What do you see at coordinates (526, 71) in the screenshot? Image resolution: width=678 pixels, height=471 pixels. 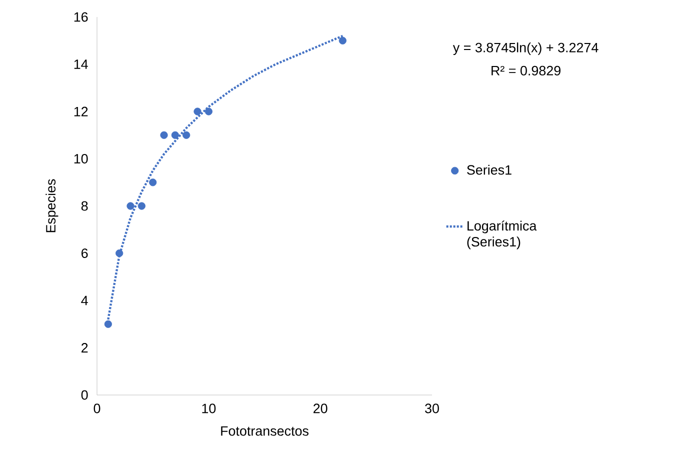 I see `text: R² = 0.9829` at bounding box center [526, 71].